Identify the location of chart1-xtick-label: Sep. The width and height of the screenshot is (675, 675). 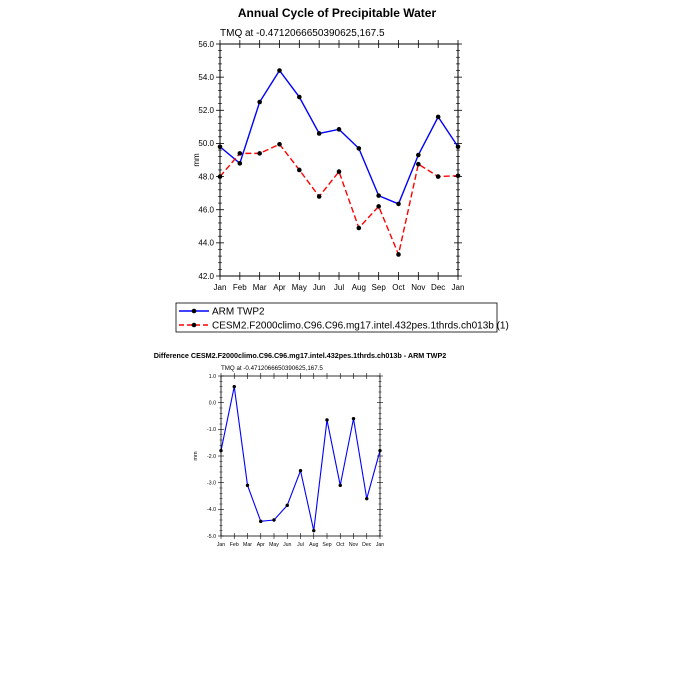
(379, 287).